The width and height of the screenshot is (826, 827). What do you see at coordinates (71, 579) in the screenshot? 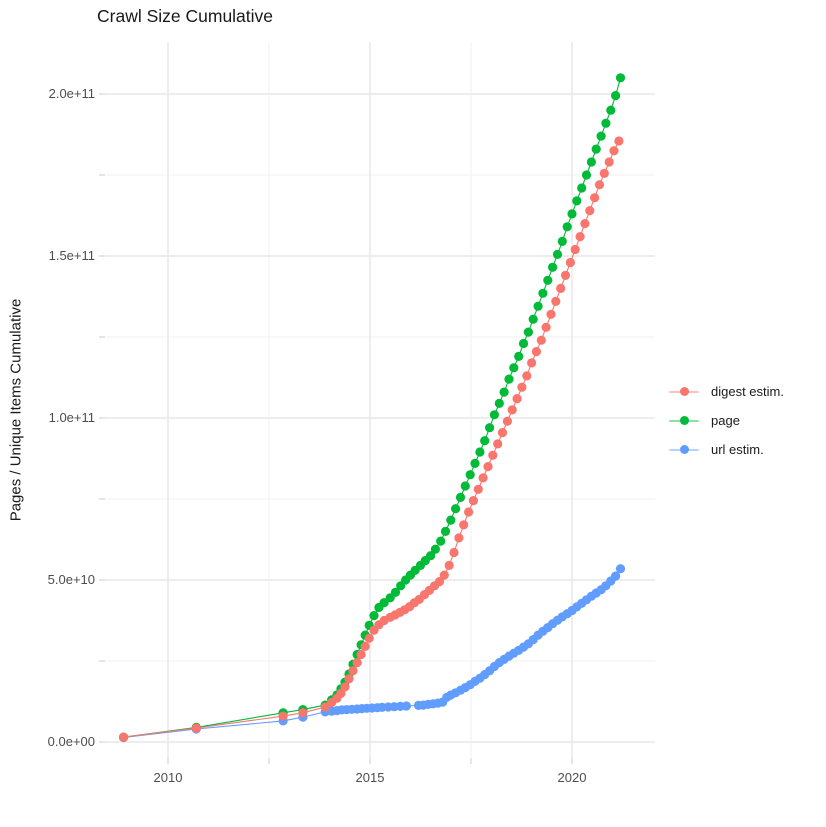
I see `y-tick-label: 5.0e+10` at bounding box center [71, 579].